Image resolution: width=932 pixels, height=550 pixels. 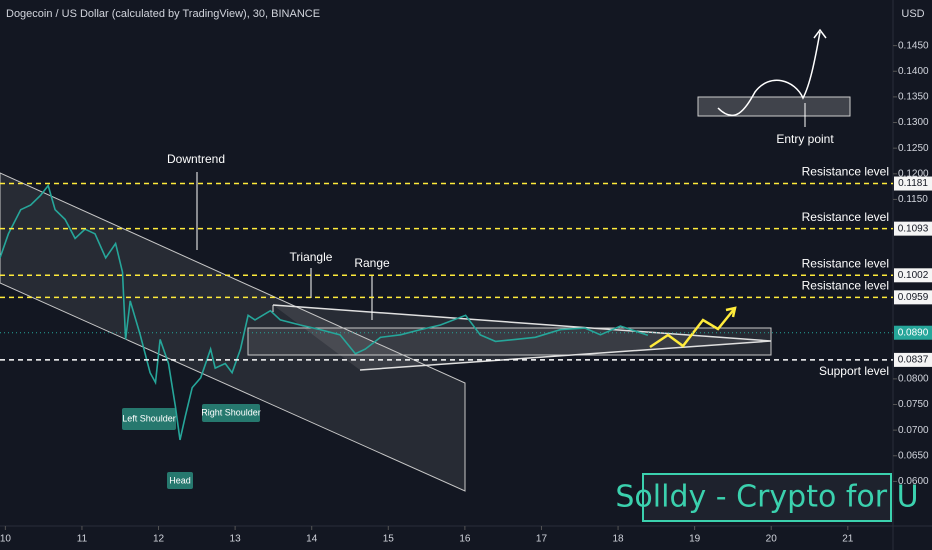 What do you see at coordinates (913, 97) in the screenshot?
I see `y-tick-label: 0.1350` at bounding box center [913, 97].